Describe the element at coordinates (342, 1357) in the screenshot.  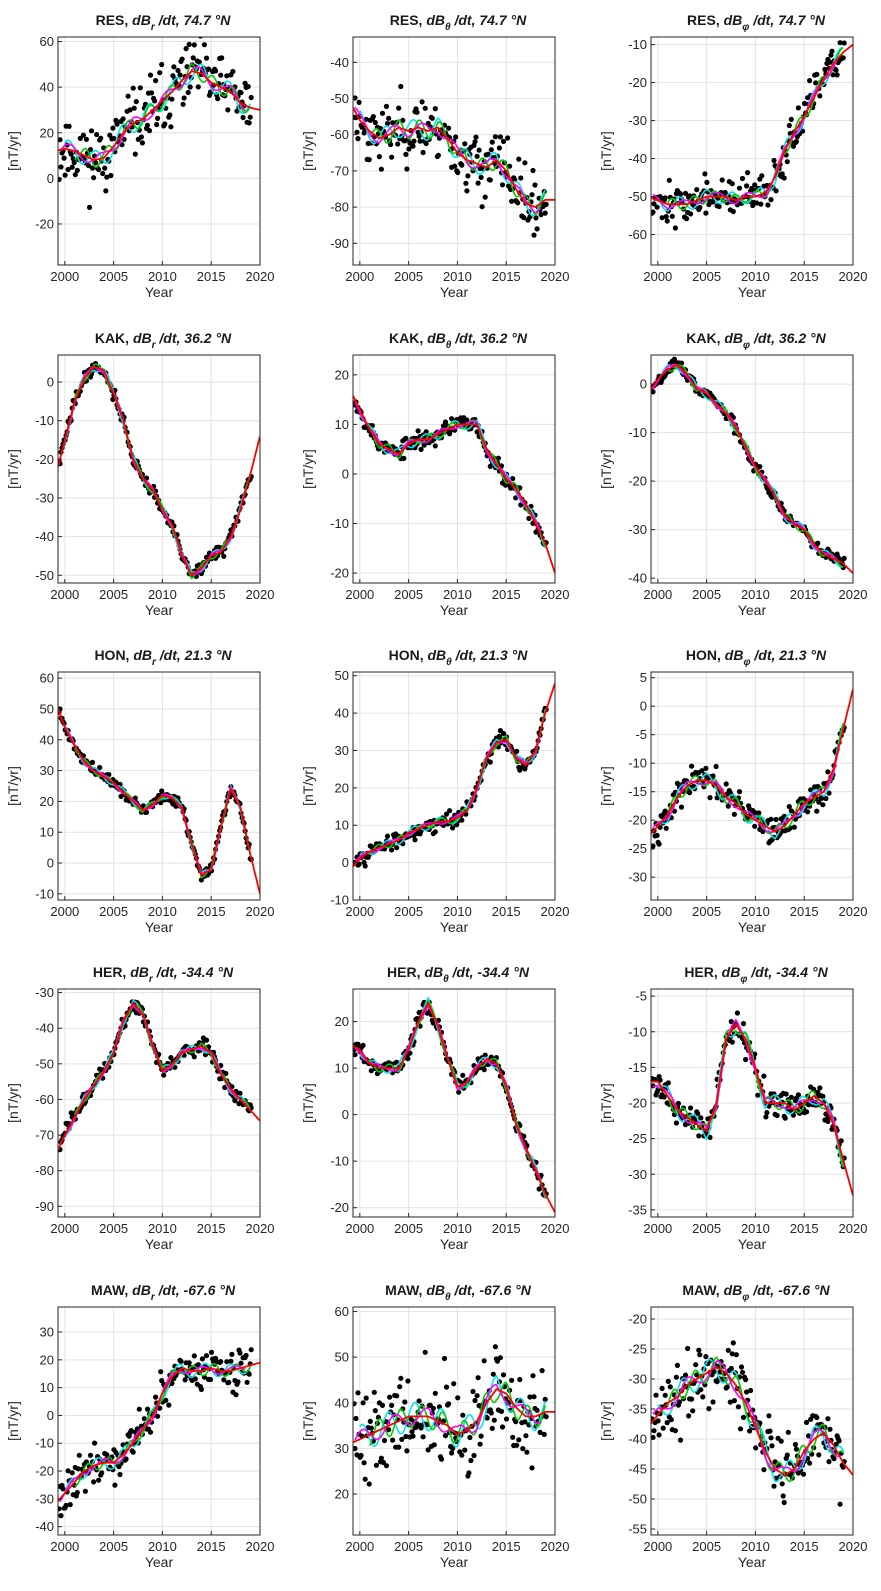
I see `y-tick-label: 50` at that location.